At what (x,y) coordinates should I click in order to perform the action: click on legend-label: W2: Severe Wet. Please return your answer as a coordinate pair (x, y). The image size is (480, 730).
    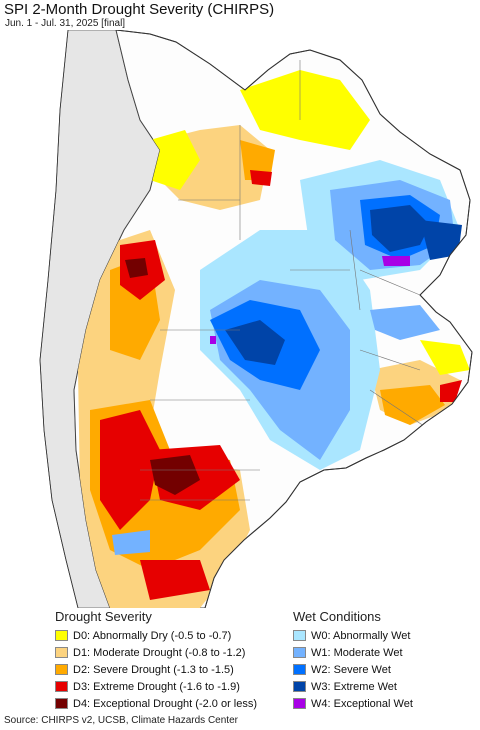
    Looking at the image, I should click on (351, 669).